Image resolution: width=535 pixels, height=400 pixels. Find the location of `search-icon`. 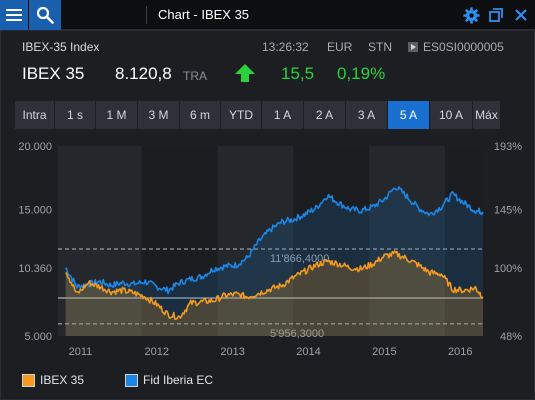

search-icon is located at coordinates (45, 15).